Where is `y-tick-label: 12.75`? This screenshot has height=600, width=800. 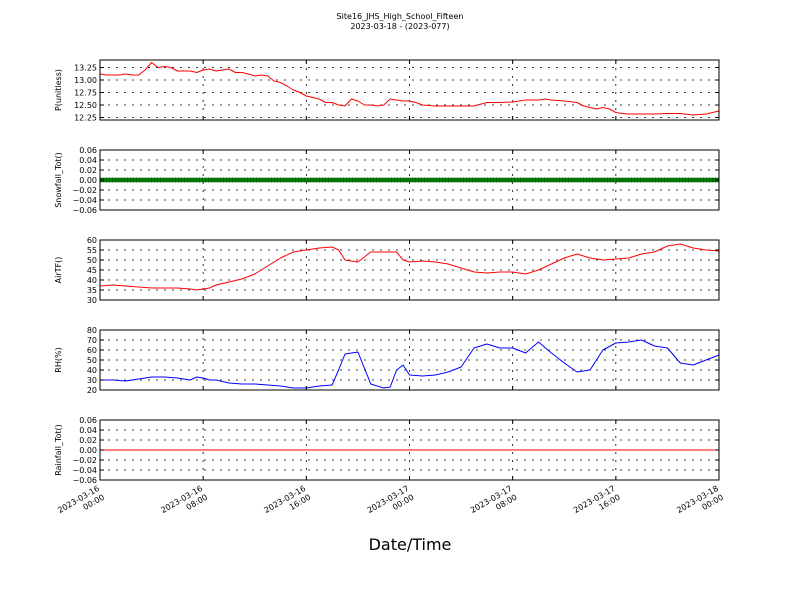
y-tick-label: 12.75 is located at coordinates (85, 93).